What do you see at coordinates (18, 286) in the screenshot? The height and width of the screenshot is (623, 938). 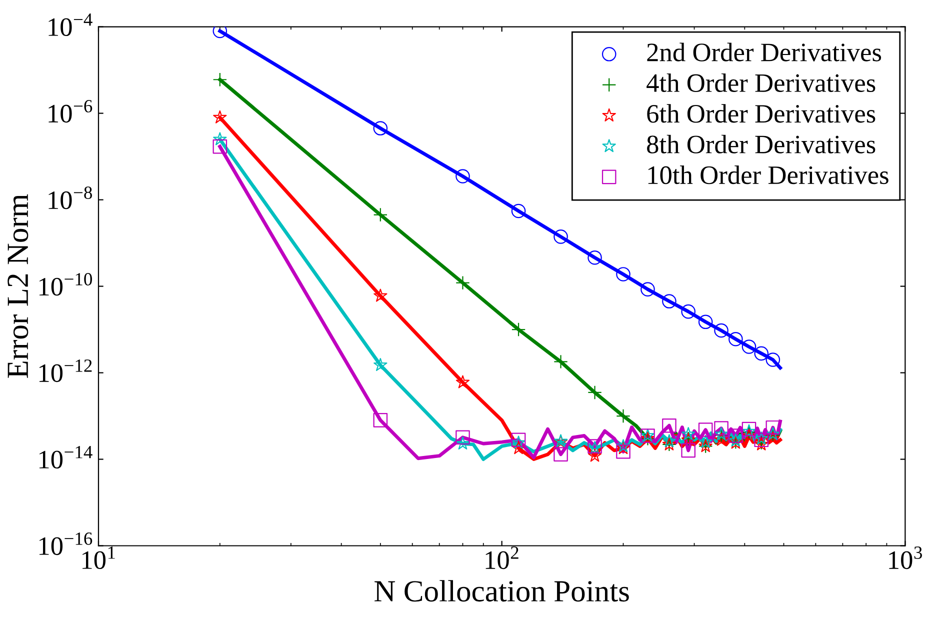 I see `y-axis-title: Error L2 Norm` at bounding box center [18, 286].